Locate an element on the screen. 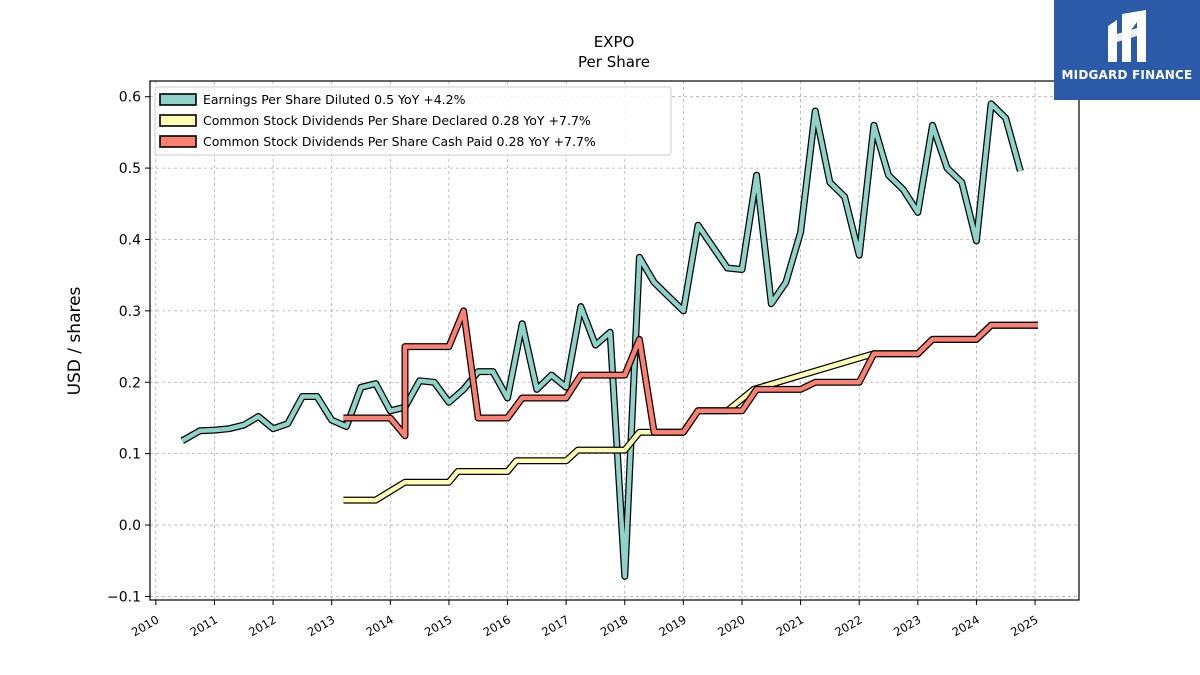  x-tick-label: 2018 is located at coordinates (614, 625).